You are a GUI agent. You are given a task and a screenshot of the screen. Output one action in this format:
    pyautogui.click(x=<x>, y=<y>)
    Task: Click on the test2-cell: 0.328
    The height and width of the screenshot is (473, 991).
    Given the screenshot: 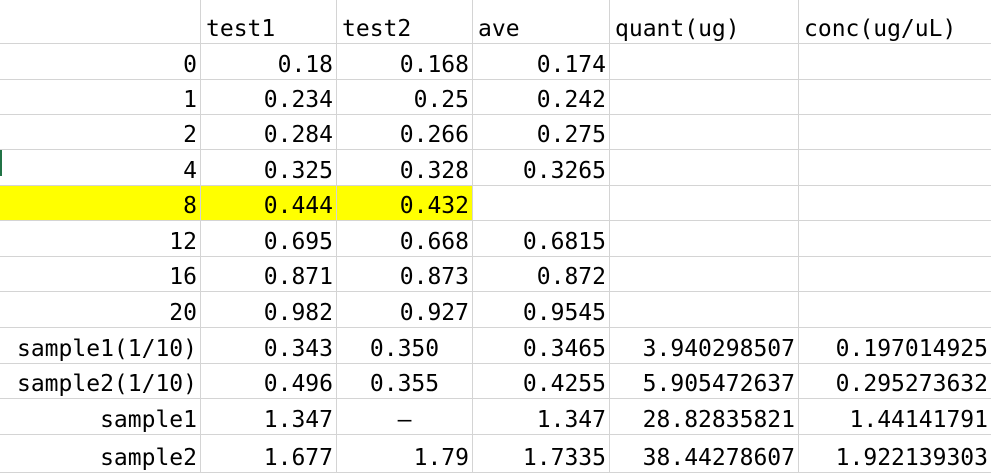 What is the action you would take?
    pyautogui.click(x=405, y=168)
    